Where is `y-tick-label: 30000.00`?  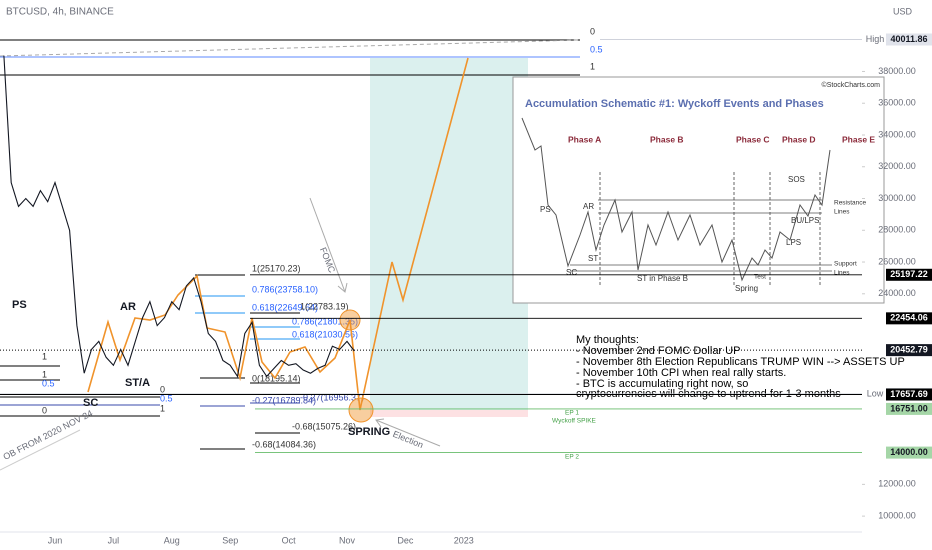
y-tick-label: 30000.00 is located at coordinates (897, 198).